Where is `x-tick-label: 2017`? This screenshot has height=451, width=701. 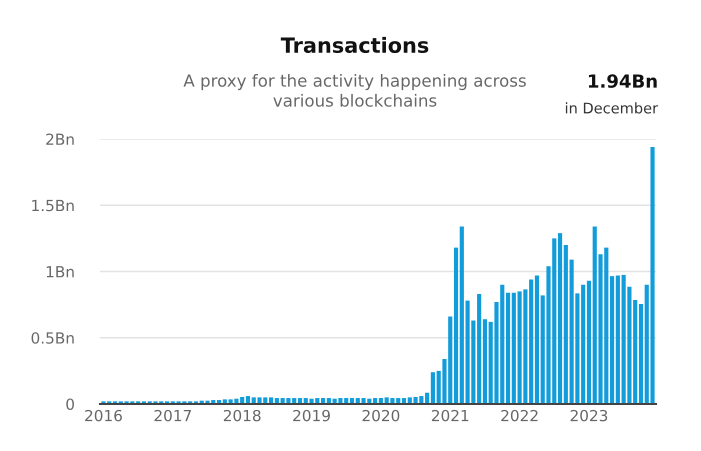 x-tick-label: 2017 is located at coordinates (172, 416).